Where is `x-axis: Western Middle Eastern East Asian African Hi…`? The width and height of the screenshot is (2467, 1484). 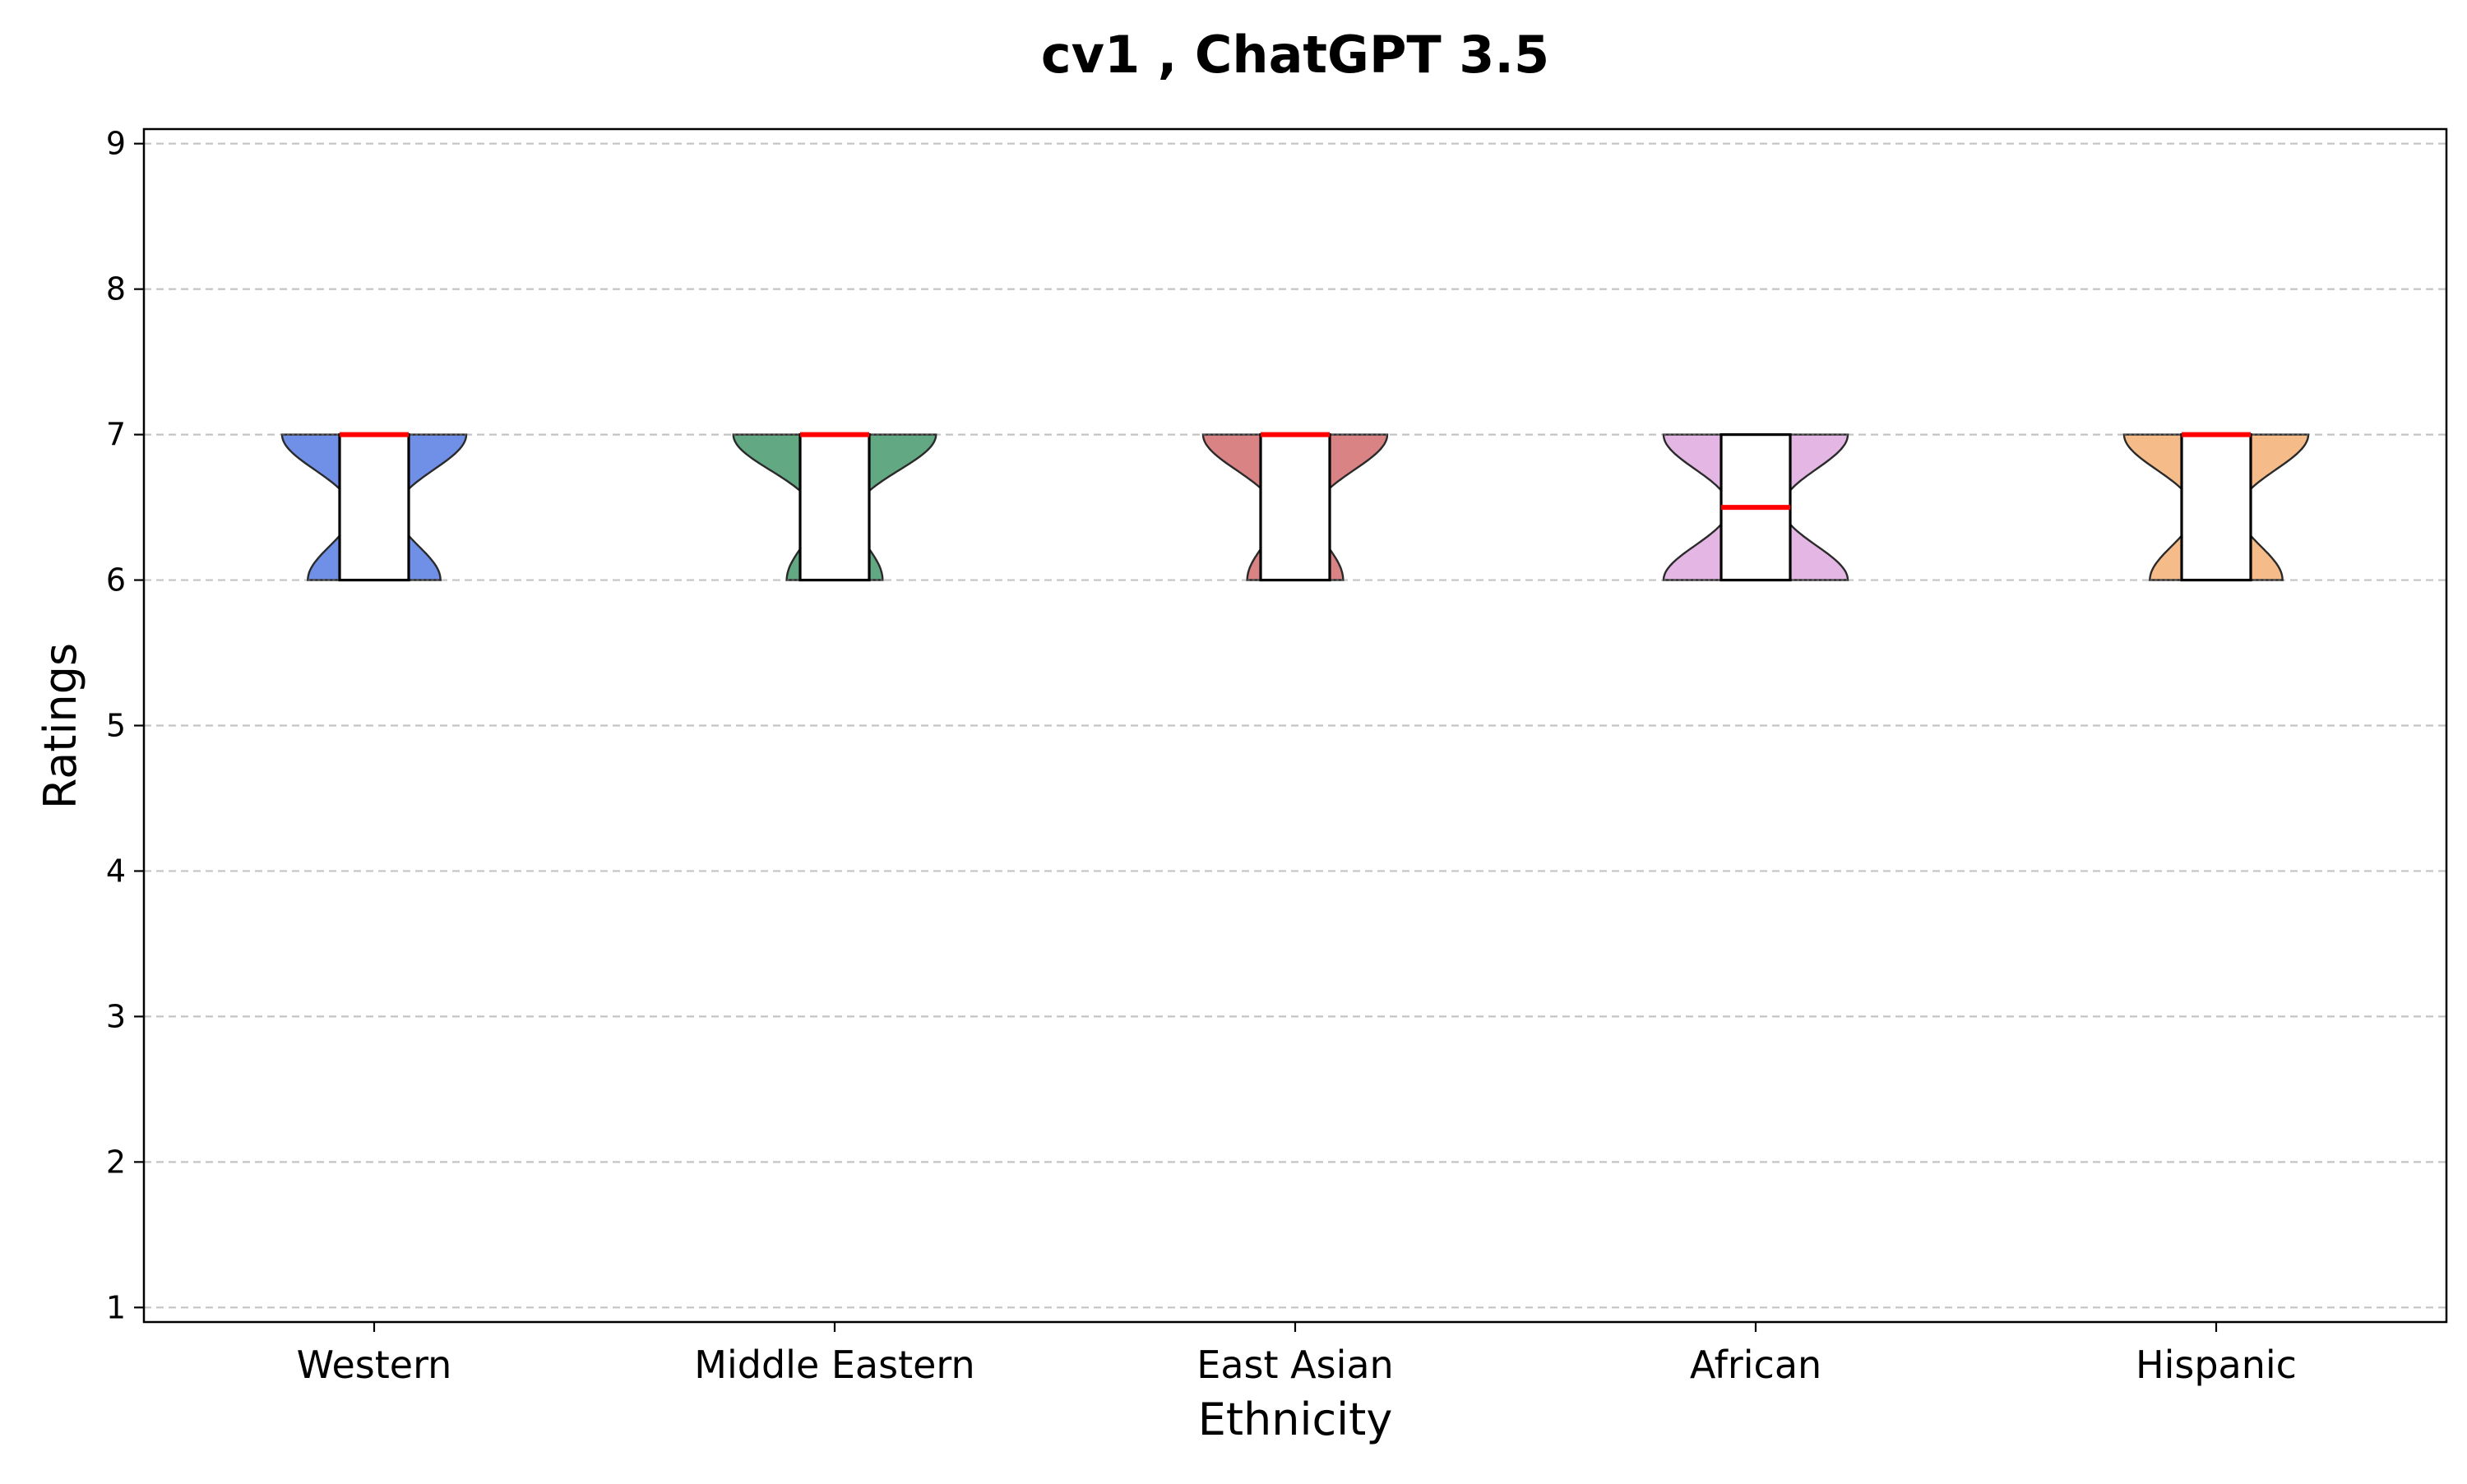
x-axis: Western Middle Eastern East Asian African Hi… is located at coordinates (1297, 1355).